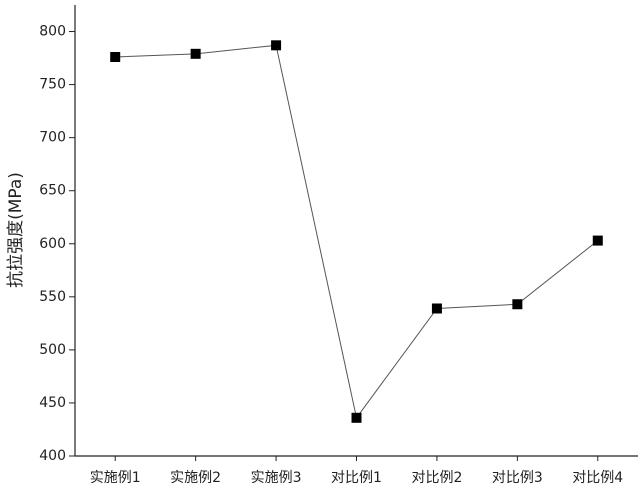 Image resolution: width=640 pixels, height=492 pixels. What do you see at coordinates (436, 478) in the screenshot?
I see `x-tick-label: 对比例2` at bounding box center [436, 478].